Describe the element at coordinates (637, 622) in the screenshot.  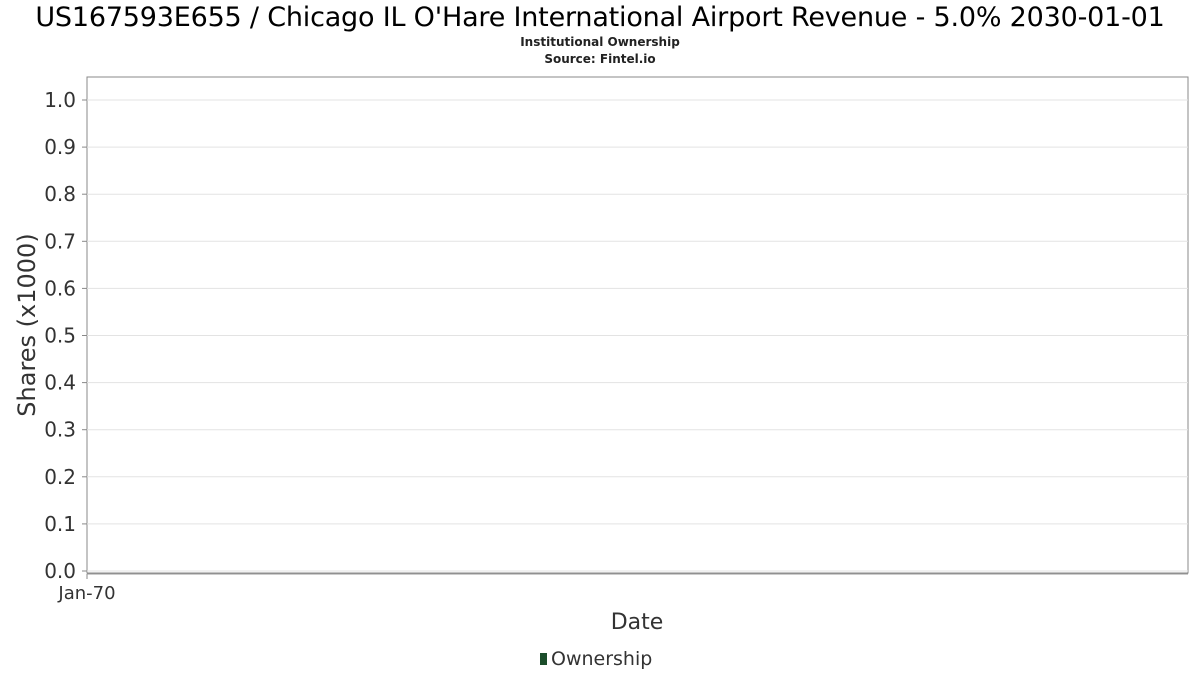
I see `x-axis-label: Date` at that location.